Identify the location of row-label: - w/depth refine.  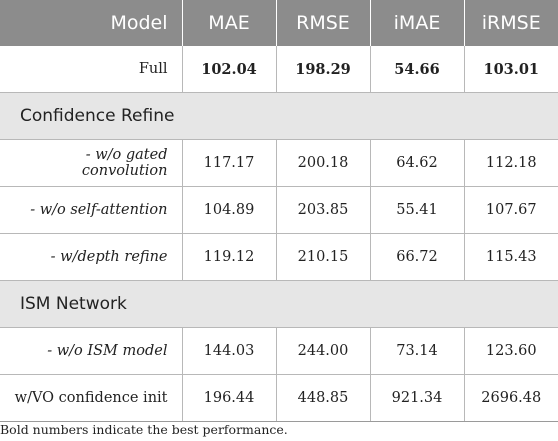
(91, 257).